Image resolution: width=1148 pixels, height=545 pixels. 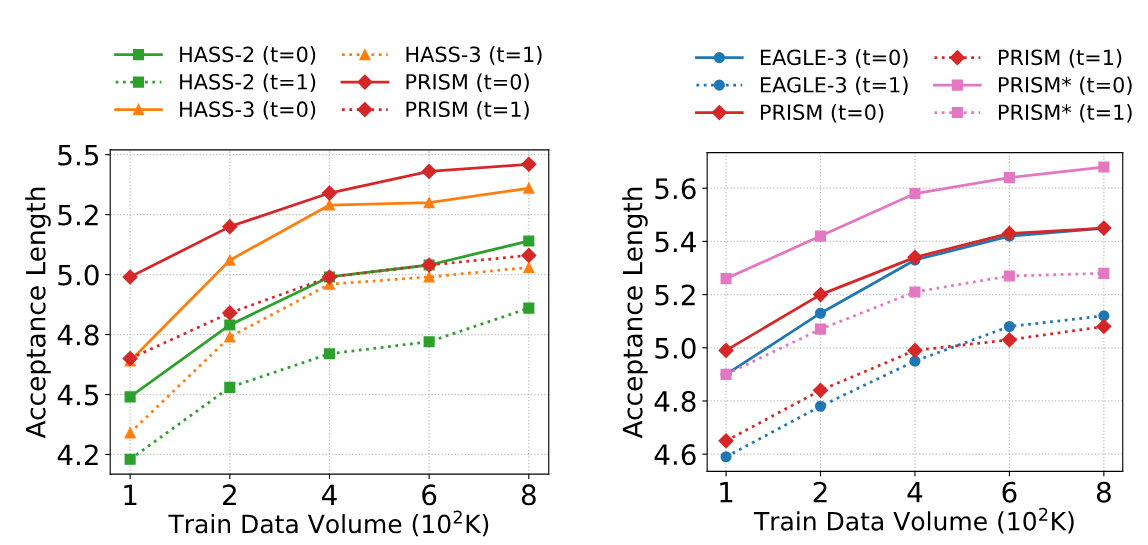 What do you see at coordinates (834, 58) in the screenshot?
I see `legend-label: EAGLE-3 (t=0)` at bounding box center [834, 58].